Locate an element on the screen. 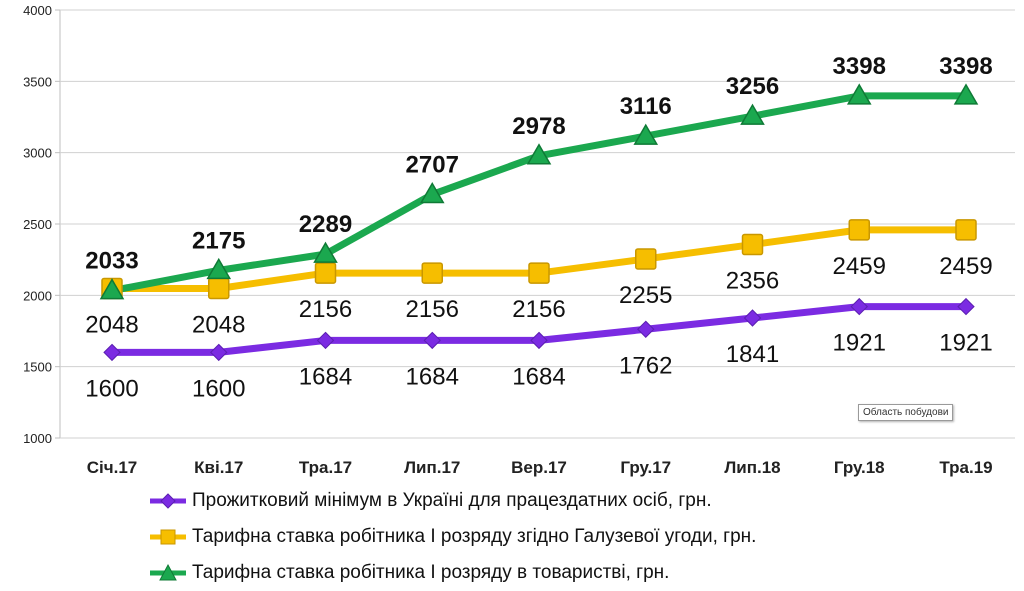  x-category-label: Лип.17 is located at coordinates (432, 467).